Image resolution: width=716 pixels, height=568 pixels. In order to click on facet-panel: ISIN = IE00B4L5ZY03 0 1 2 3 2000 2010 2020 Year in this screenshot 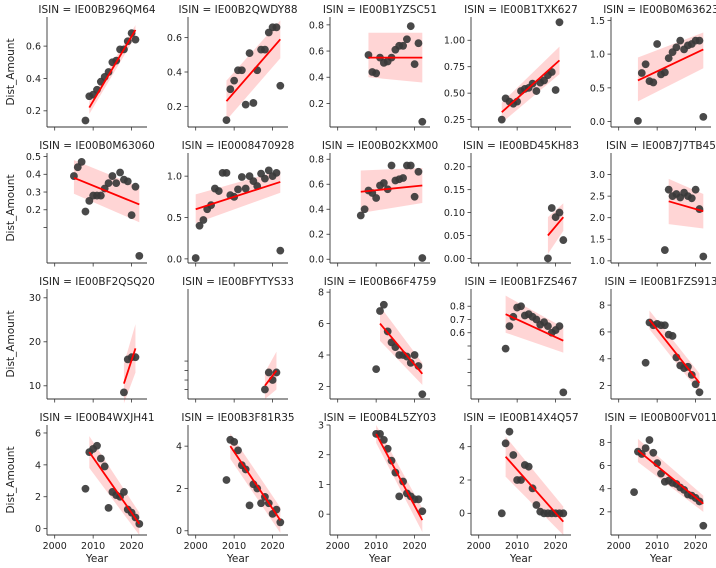, I will do `click(377, 488)`.